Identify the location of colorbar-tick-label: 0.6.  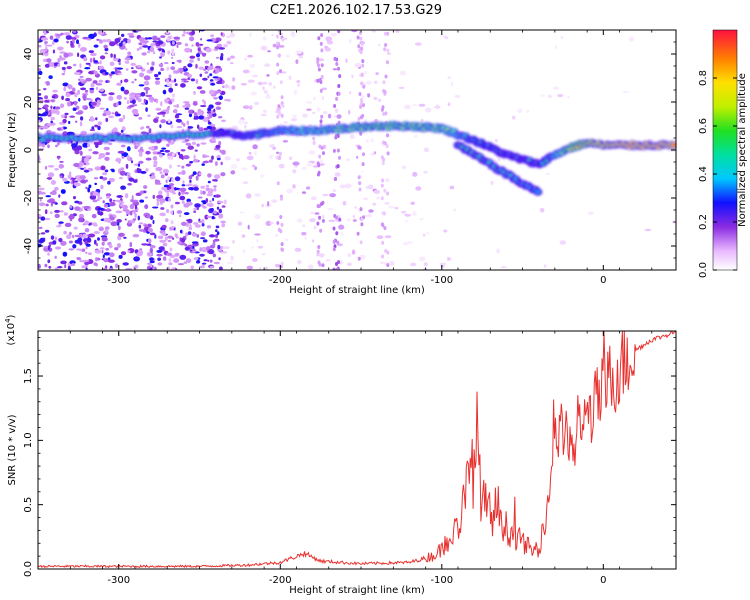
(703, 126).